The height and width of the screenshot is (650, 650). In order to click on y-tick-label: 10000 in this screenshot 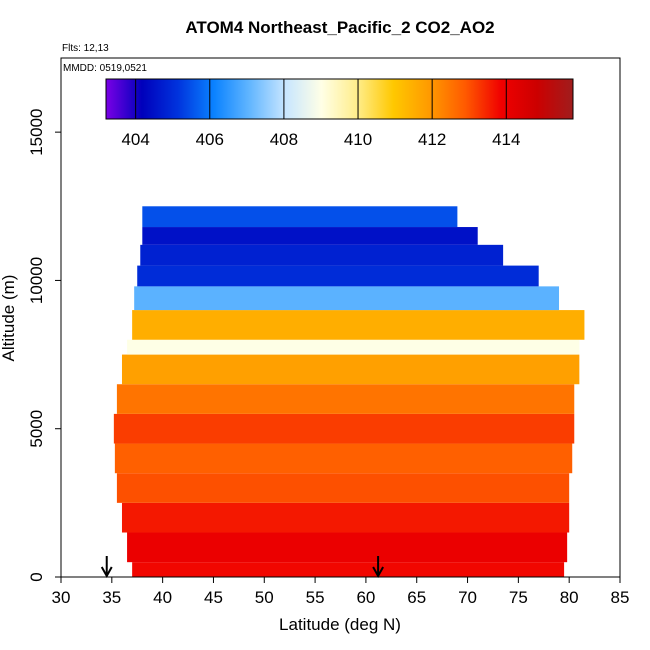, I will do `click(36, 280)`.